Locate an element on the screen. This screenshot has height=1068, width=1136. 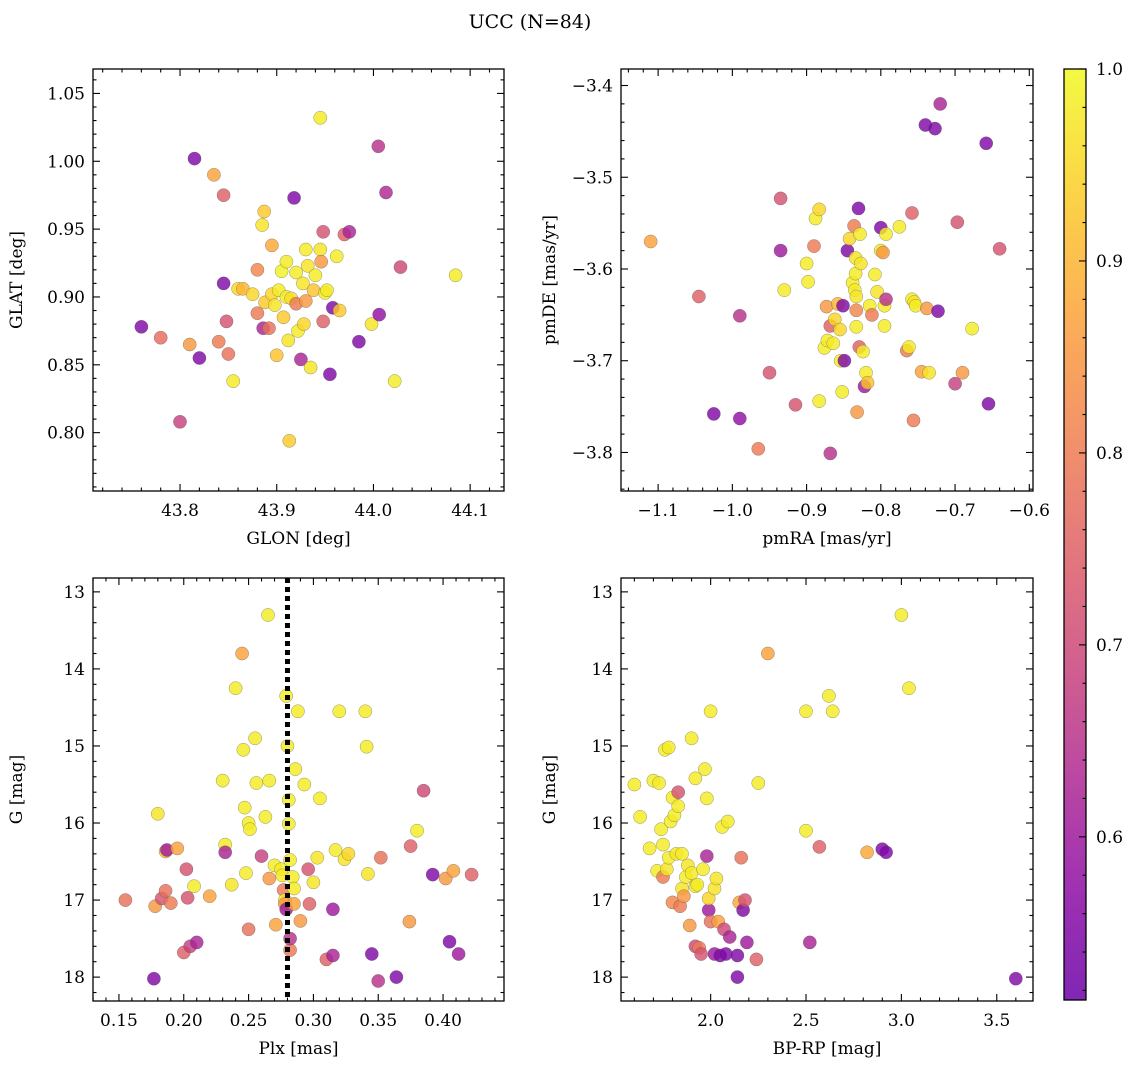
x-tick-label: 44.1 is located at coordinates (470, 511).